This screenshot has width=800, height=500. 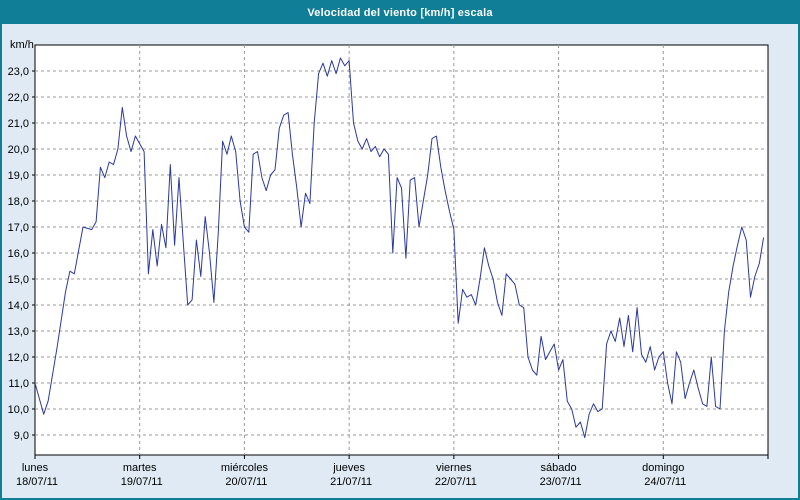 I want to click on y-tick-label: 16,0, so click(x=18, y=254).